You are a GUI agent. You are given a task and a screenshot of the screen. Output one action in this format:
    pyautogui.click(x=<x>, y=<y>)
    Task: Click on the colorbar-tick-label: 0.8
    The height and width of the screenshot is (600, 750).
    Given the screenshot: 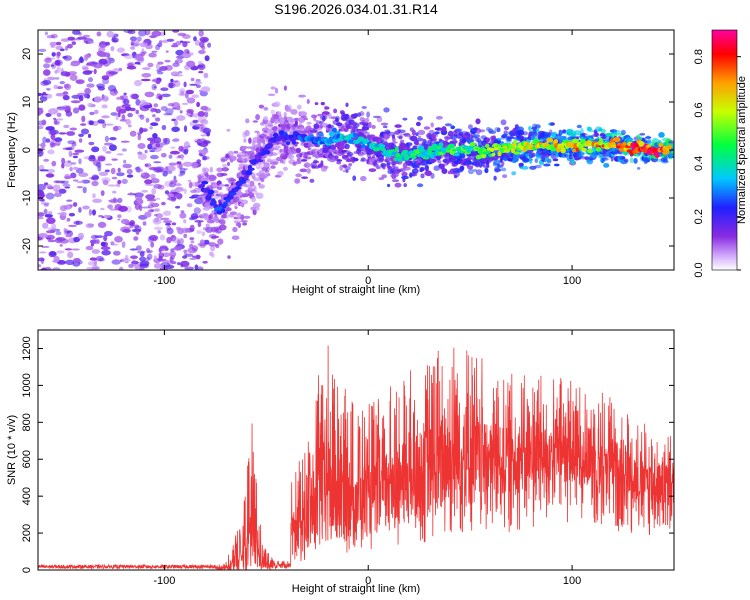 What is the action you would take?
    pyautogui.click(x=699, y=56)
    